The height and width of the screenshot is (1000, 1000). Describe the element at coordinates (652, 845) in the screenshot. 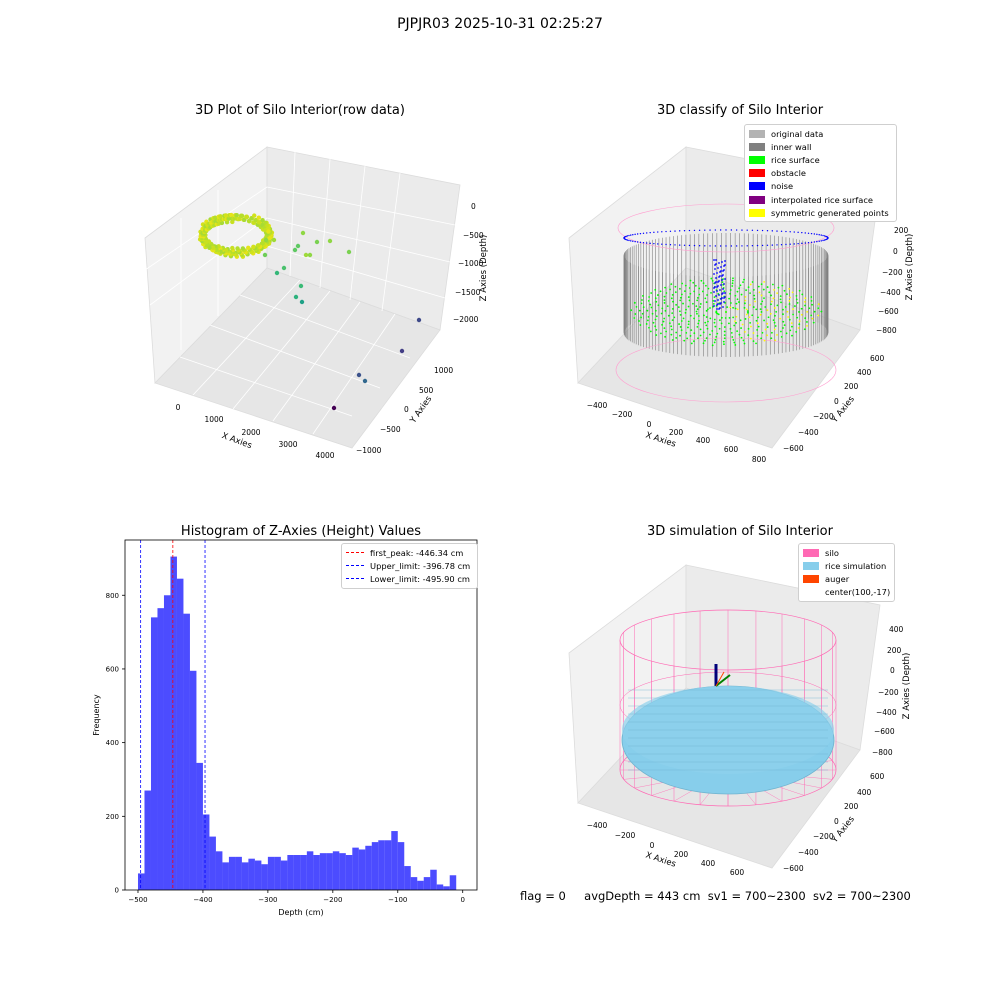

I see `simulation-x-tick: 0` at that location.